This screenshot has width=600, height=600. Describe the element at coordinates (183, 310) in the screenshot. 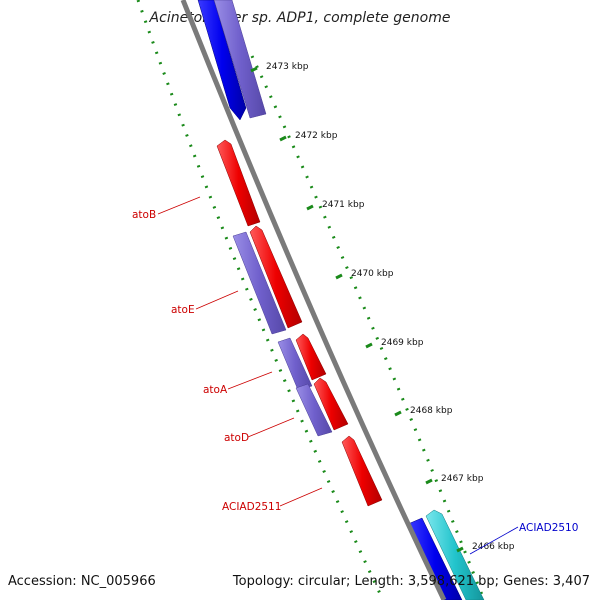

I see `gene-label-atoE: atoE` at that location.